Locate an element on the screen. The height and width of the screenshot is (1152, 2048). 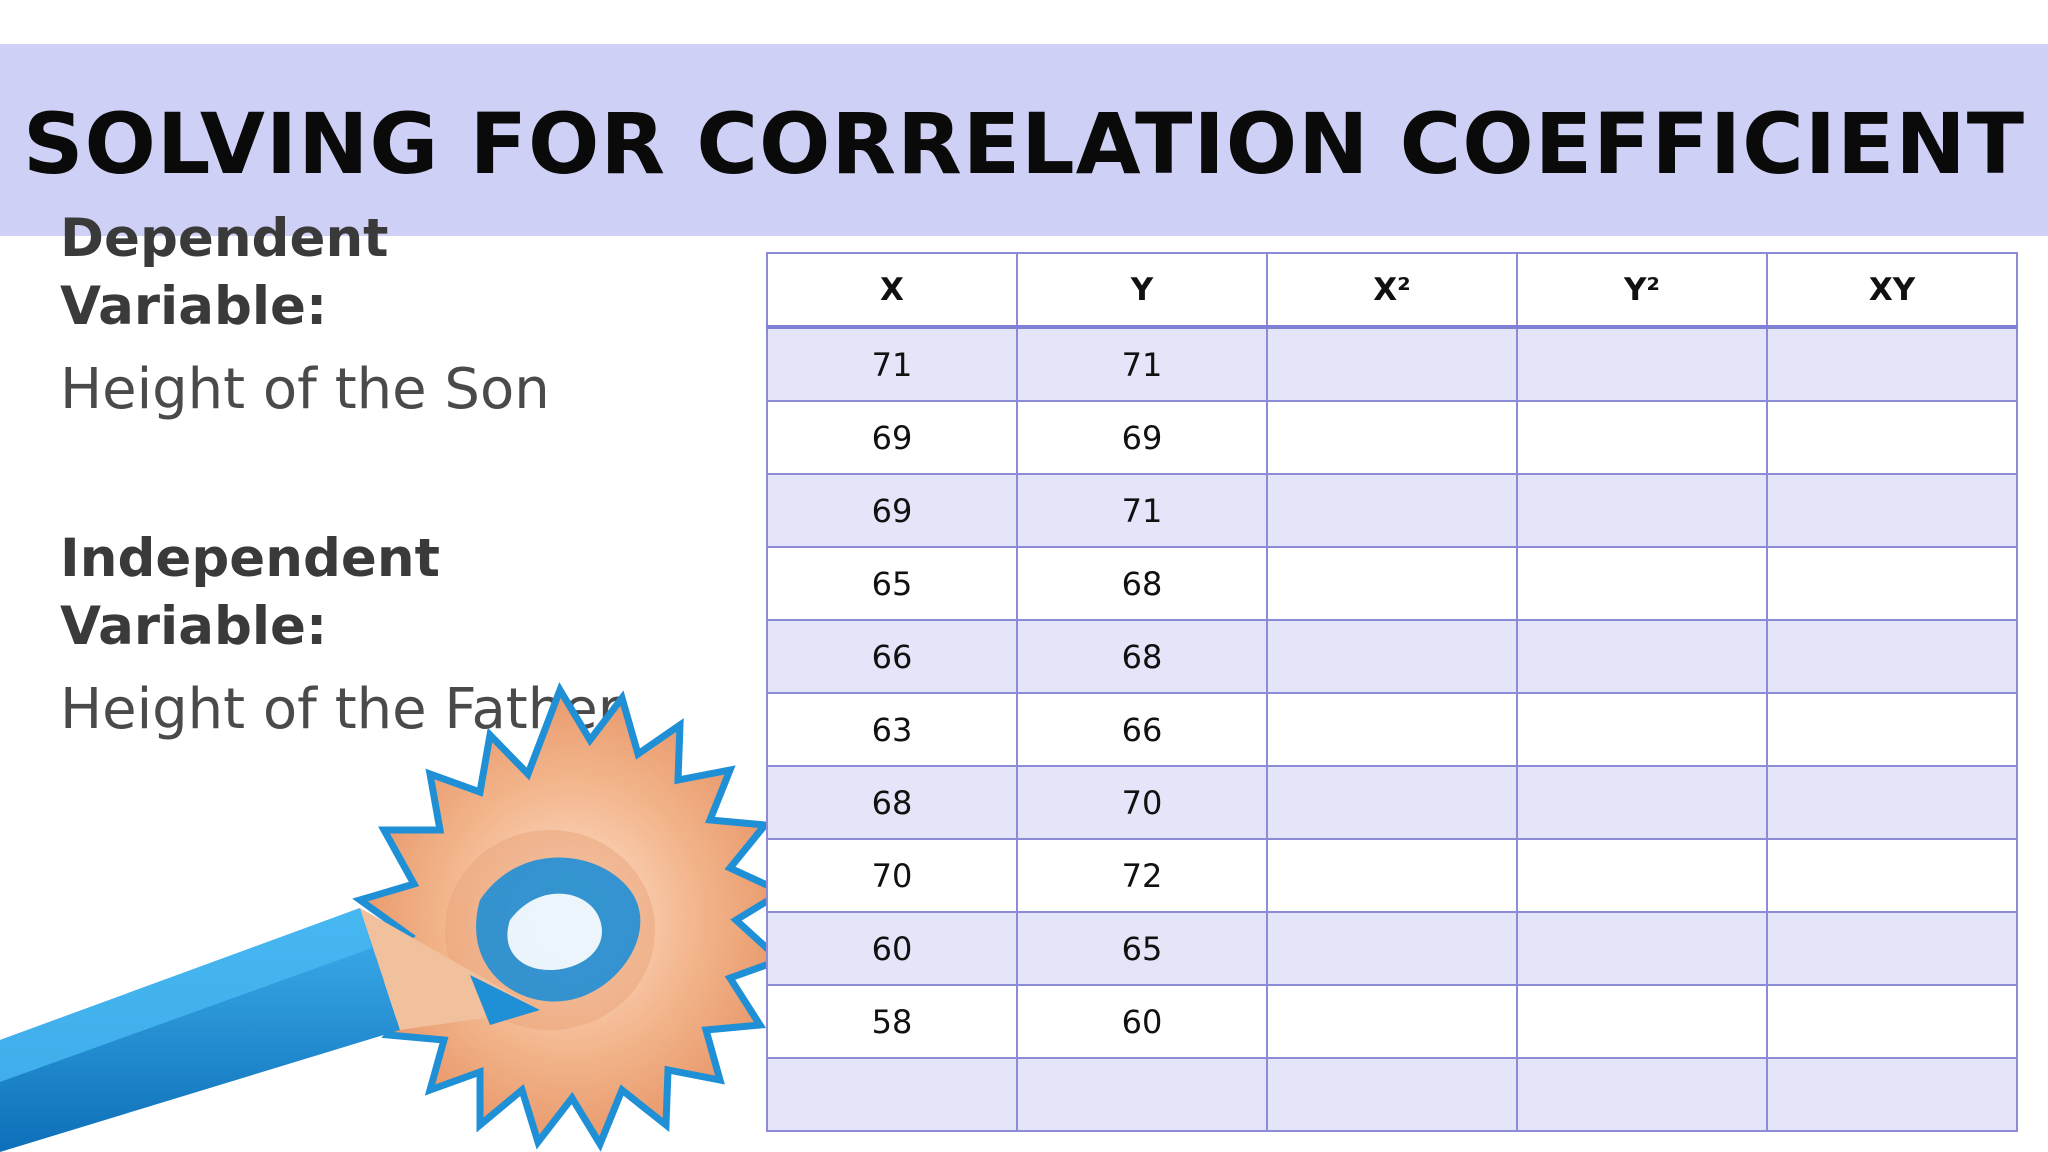
table-row: 63 66 is located at coordinates (1392, 729).